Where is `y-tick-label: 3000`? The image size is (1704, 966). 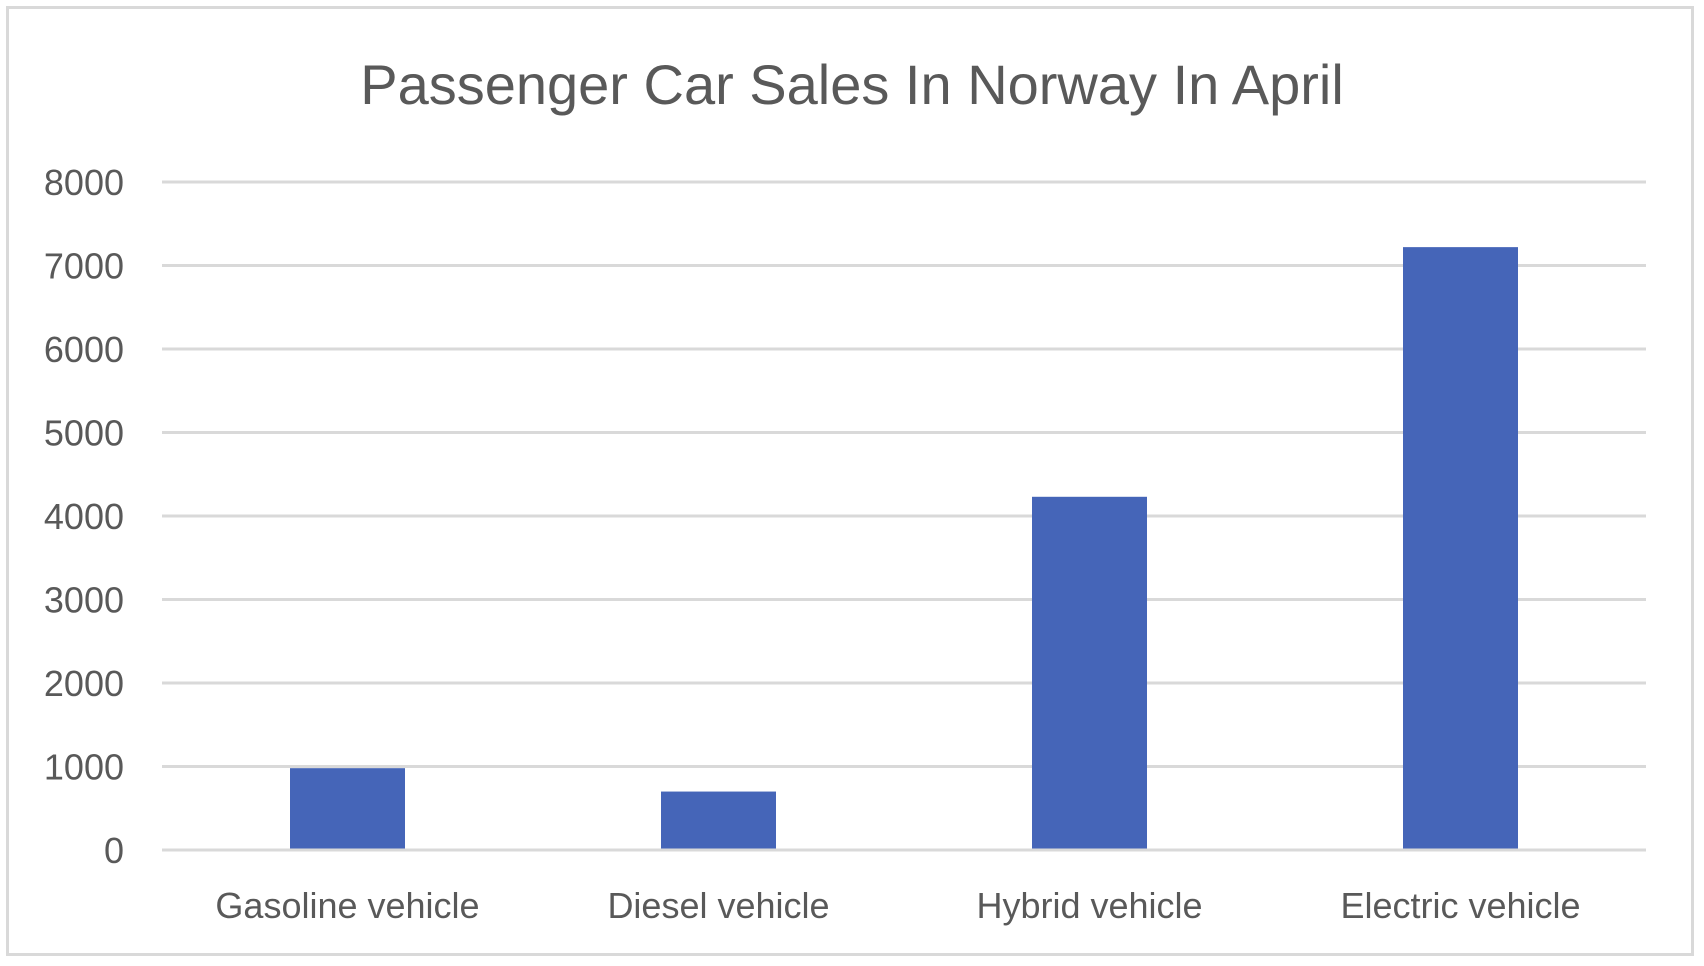
y-tick-label: 3000 is located at coordinates (84, 600).